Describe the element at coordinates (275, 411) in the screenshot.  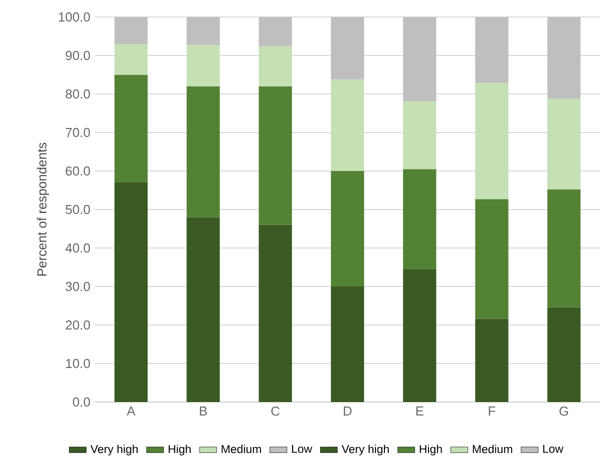
I see `x-tick-label: C` at that location.